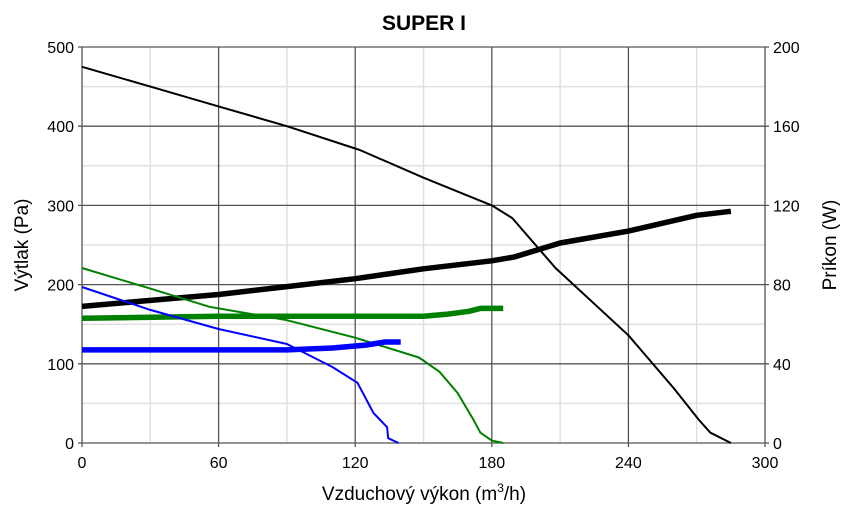  I want to click on y-tick-label: 300, so click(60, 206).